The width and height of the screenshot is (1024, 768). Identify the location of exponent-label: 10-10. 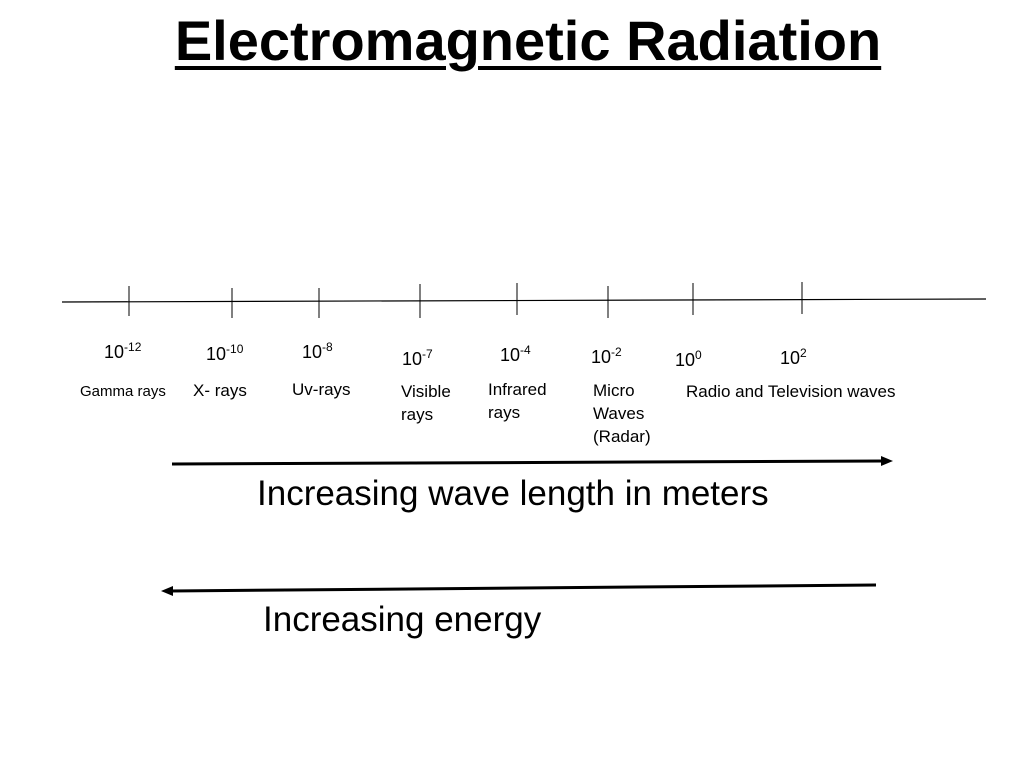
(225, 353).